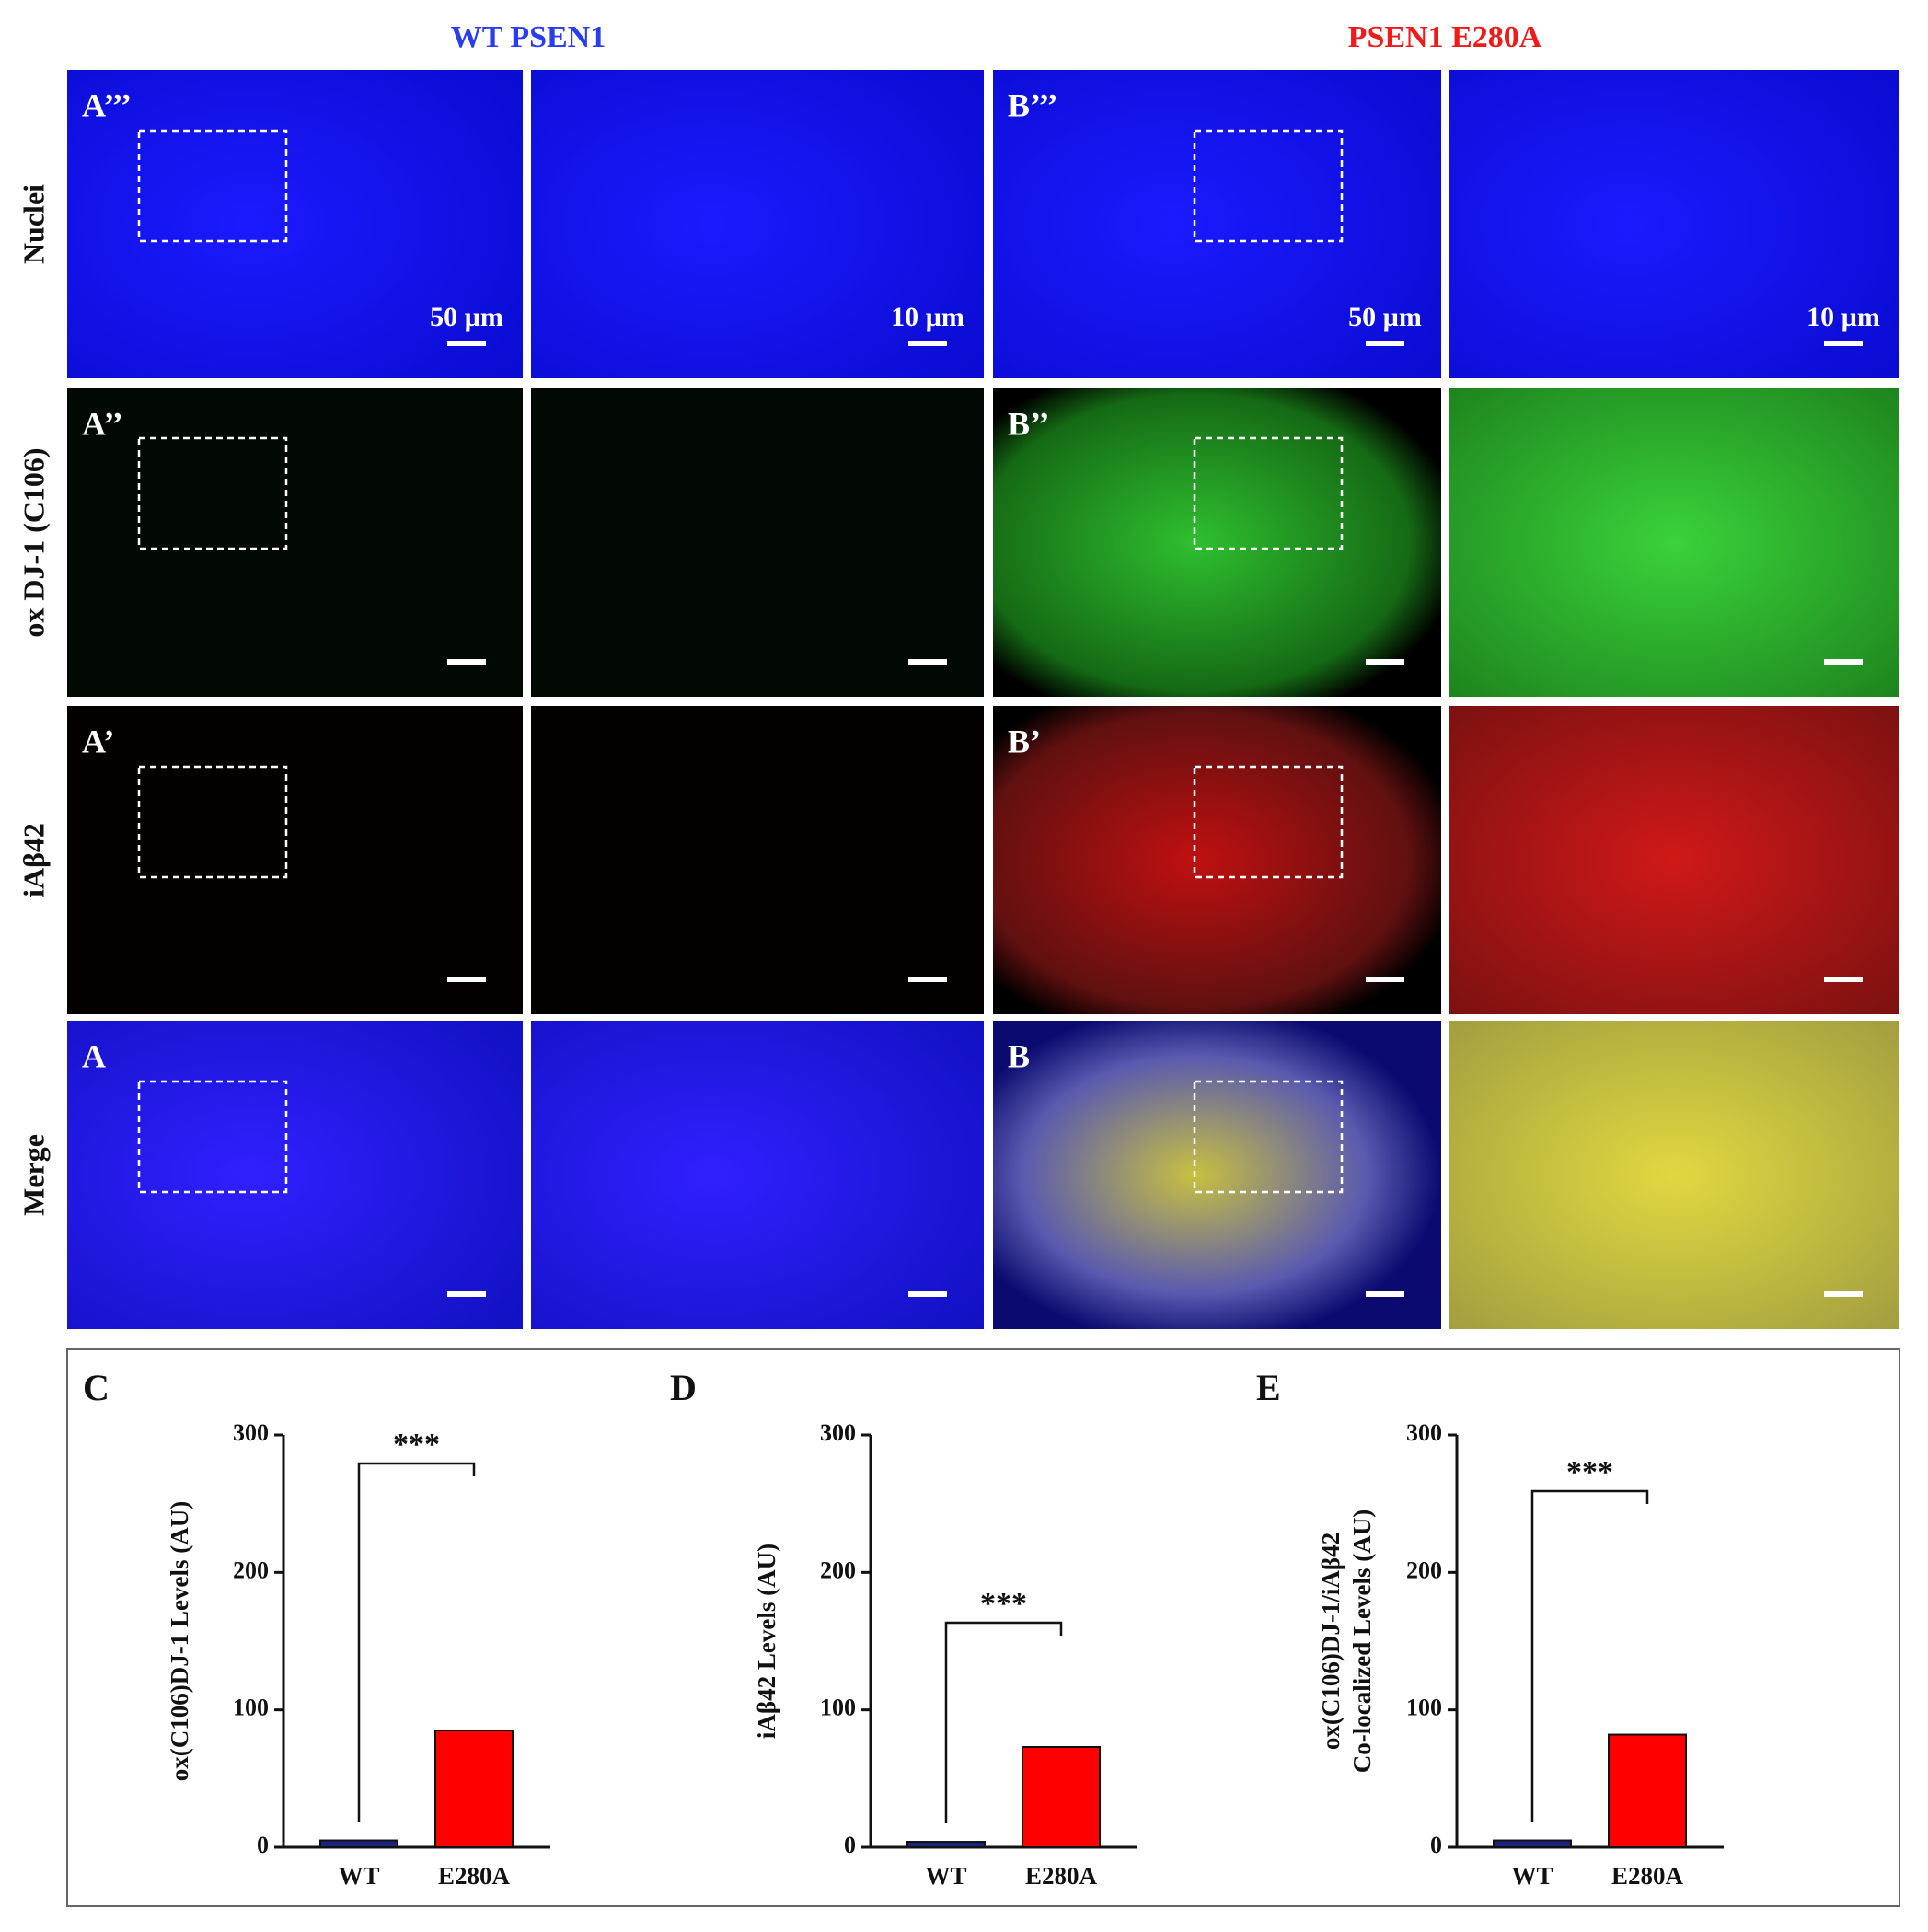 Image resolution: width=1928 pixels, height=1932 pixels. I want to click on panel-letter: D, so click(683, 1388).